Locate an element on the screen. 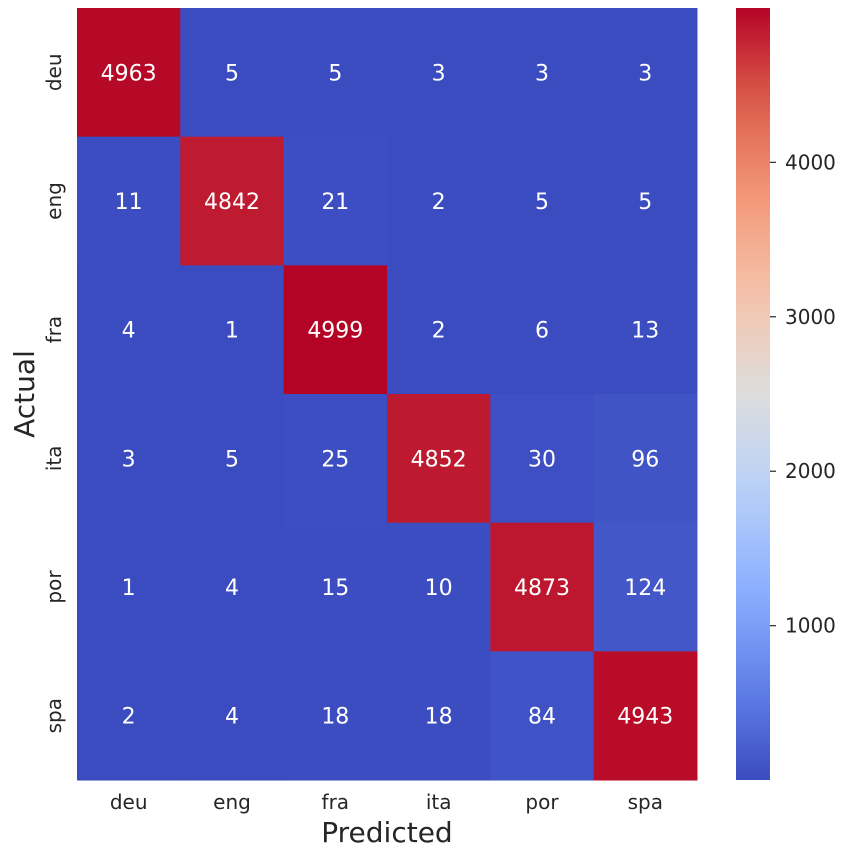 The height and width of the screenshot is (856, 848). x-tick-label-ita: ita is located at coordinates (439, 802).